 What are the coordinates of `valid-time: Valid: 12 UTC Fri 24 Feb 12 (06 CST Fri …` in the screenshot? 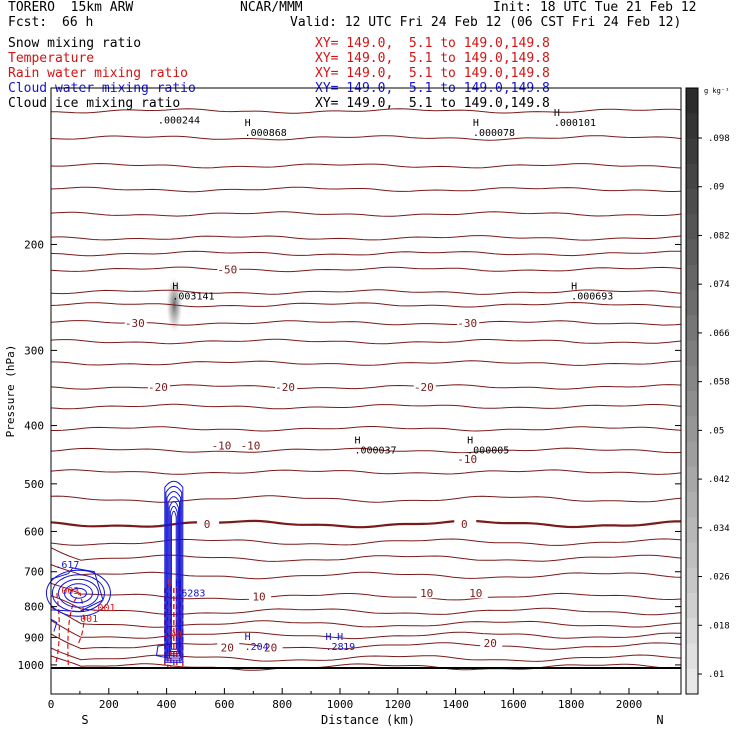 It's located at (486, 22).